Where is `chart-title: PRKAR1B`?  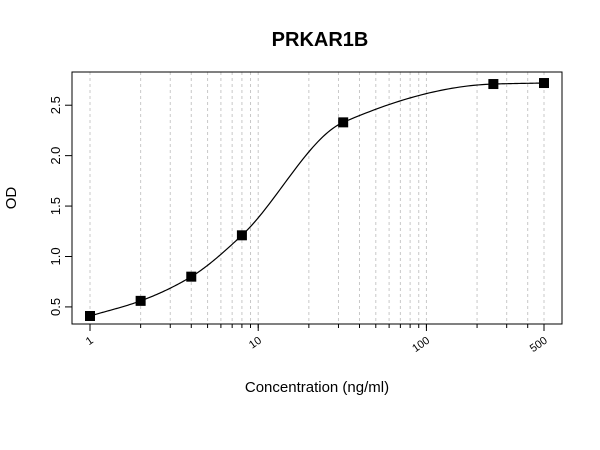
chart-title: PRKAR1B is located at coordinates (320, 40).